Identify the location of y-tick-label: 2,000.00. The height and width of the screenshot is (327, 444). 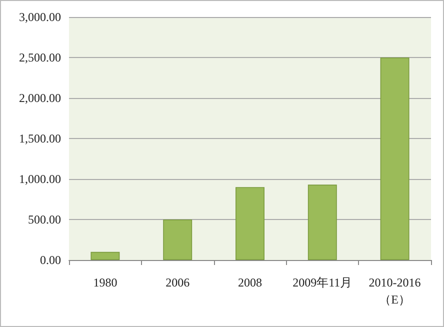
(40, 98).